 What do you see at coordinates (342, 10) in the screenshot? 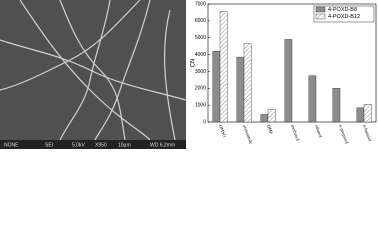
I see `legend-label: 4-POXD-B8` at bounding box center [342, 10].